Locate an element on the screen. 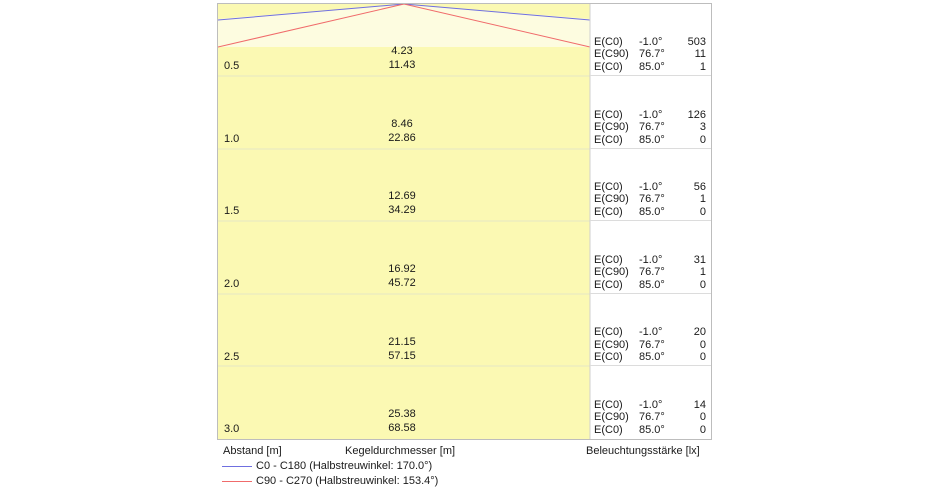 This screenshot has width=930, height=500. illuminance-axis-label: Beleuchtungsstärke [lx] is located at coordinates (643, 451).